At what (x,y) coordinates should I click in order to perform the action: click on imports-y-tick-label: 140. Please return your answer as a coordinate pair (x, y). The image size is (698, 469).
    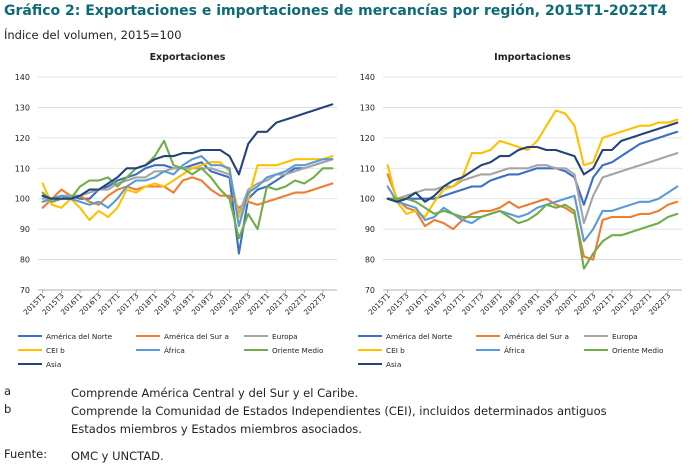
    Looking at the image, I should click on (367, 77).